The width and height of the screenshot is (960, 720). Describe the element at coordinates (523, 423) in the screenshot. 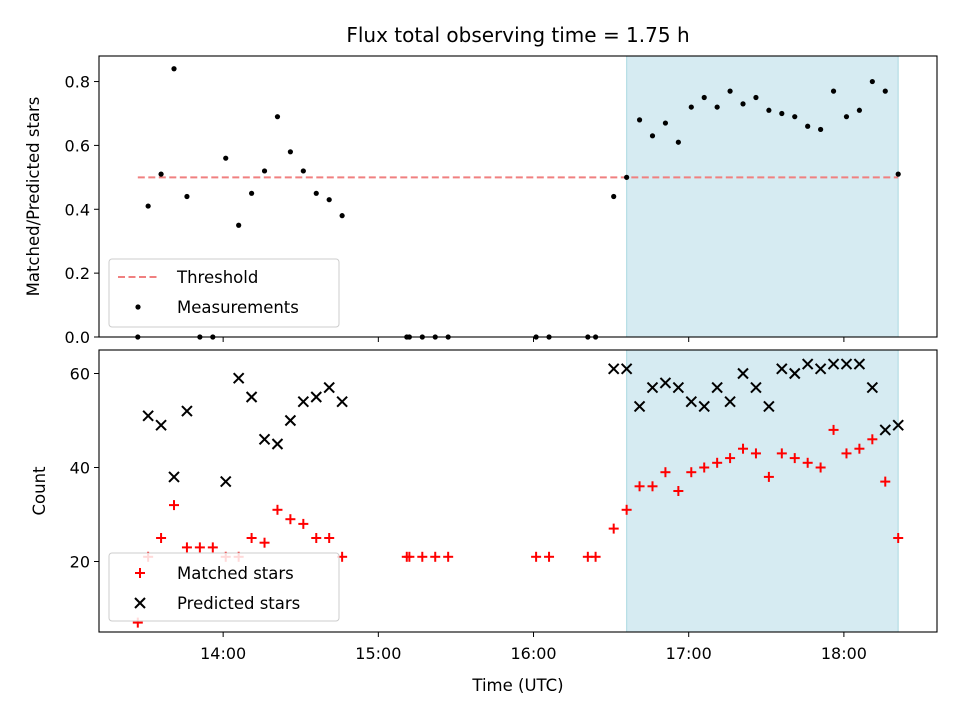

I see `predicted-star-points` at that location.